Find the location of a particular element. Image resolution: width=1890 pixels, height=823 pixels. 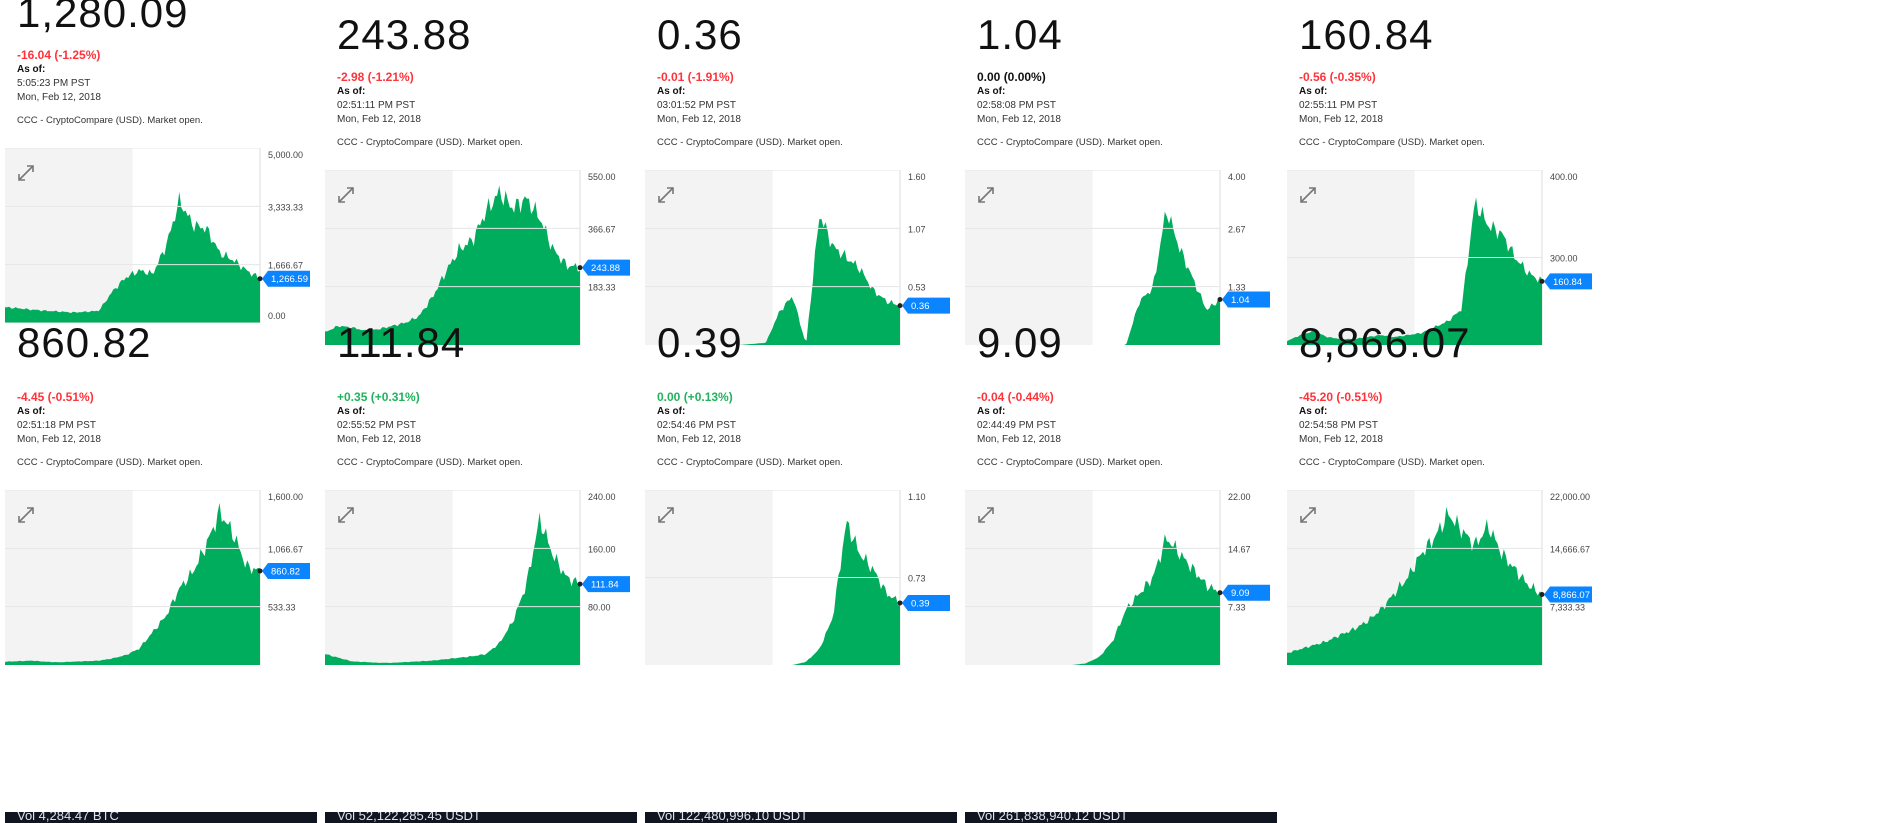

price-change: -16.04 (-1.25%) is located at coordinates (59, 55).